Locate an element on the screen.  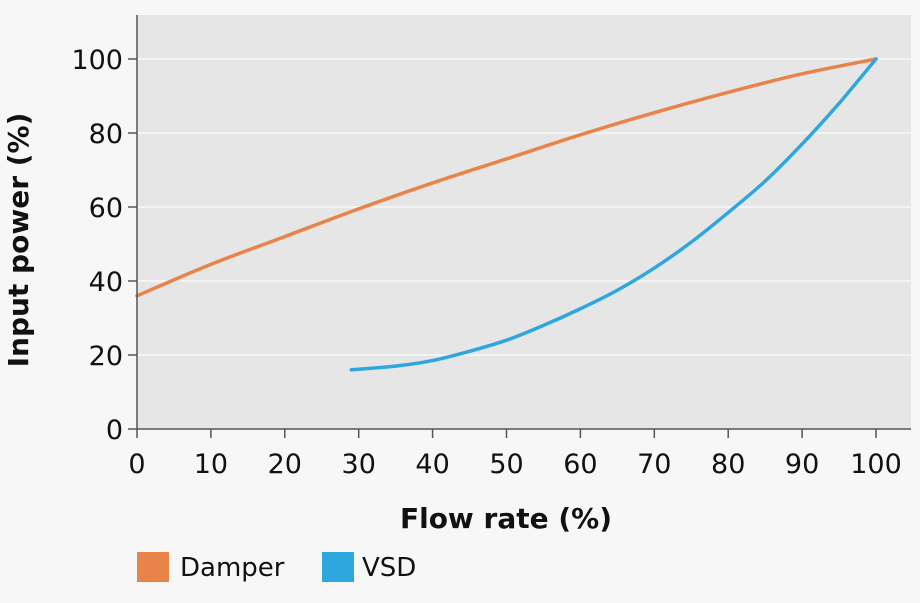
x-tick-label-80: 80 is located at coordinates (728, 464).